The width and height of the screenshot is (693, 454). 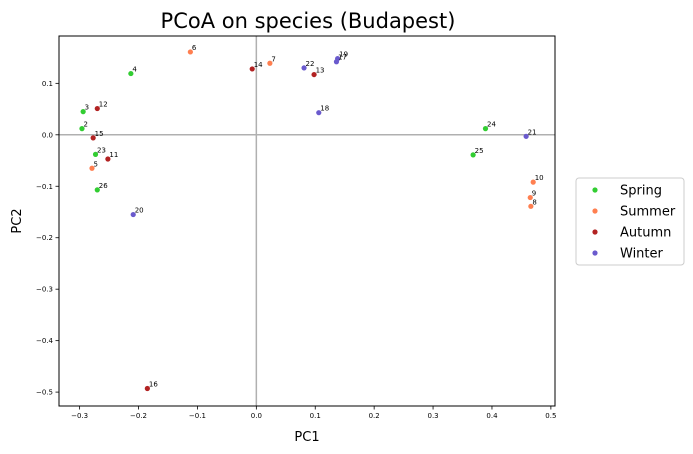 What do you see at coordinates (17, 220) in the screenshot?
I see `y-axis-label: PC2` at bounding box center [17, 220].